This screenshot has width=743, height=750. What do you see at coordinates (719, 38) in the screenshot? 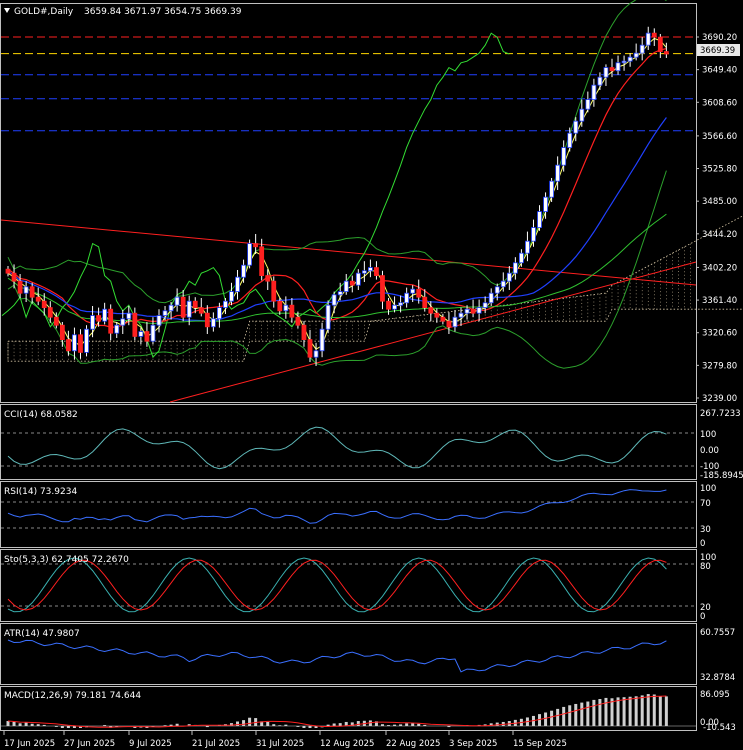
I see `price-tick-label: 3690.20` at bounding box center [719, 38].